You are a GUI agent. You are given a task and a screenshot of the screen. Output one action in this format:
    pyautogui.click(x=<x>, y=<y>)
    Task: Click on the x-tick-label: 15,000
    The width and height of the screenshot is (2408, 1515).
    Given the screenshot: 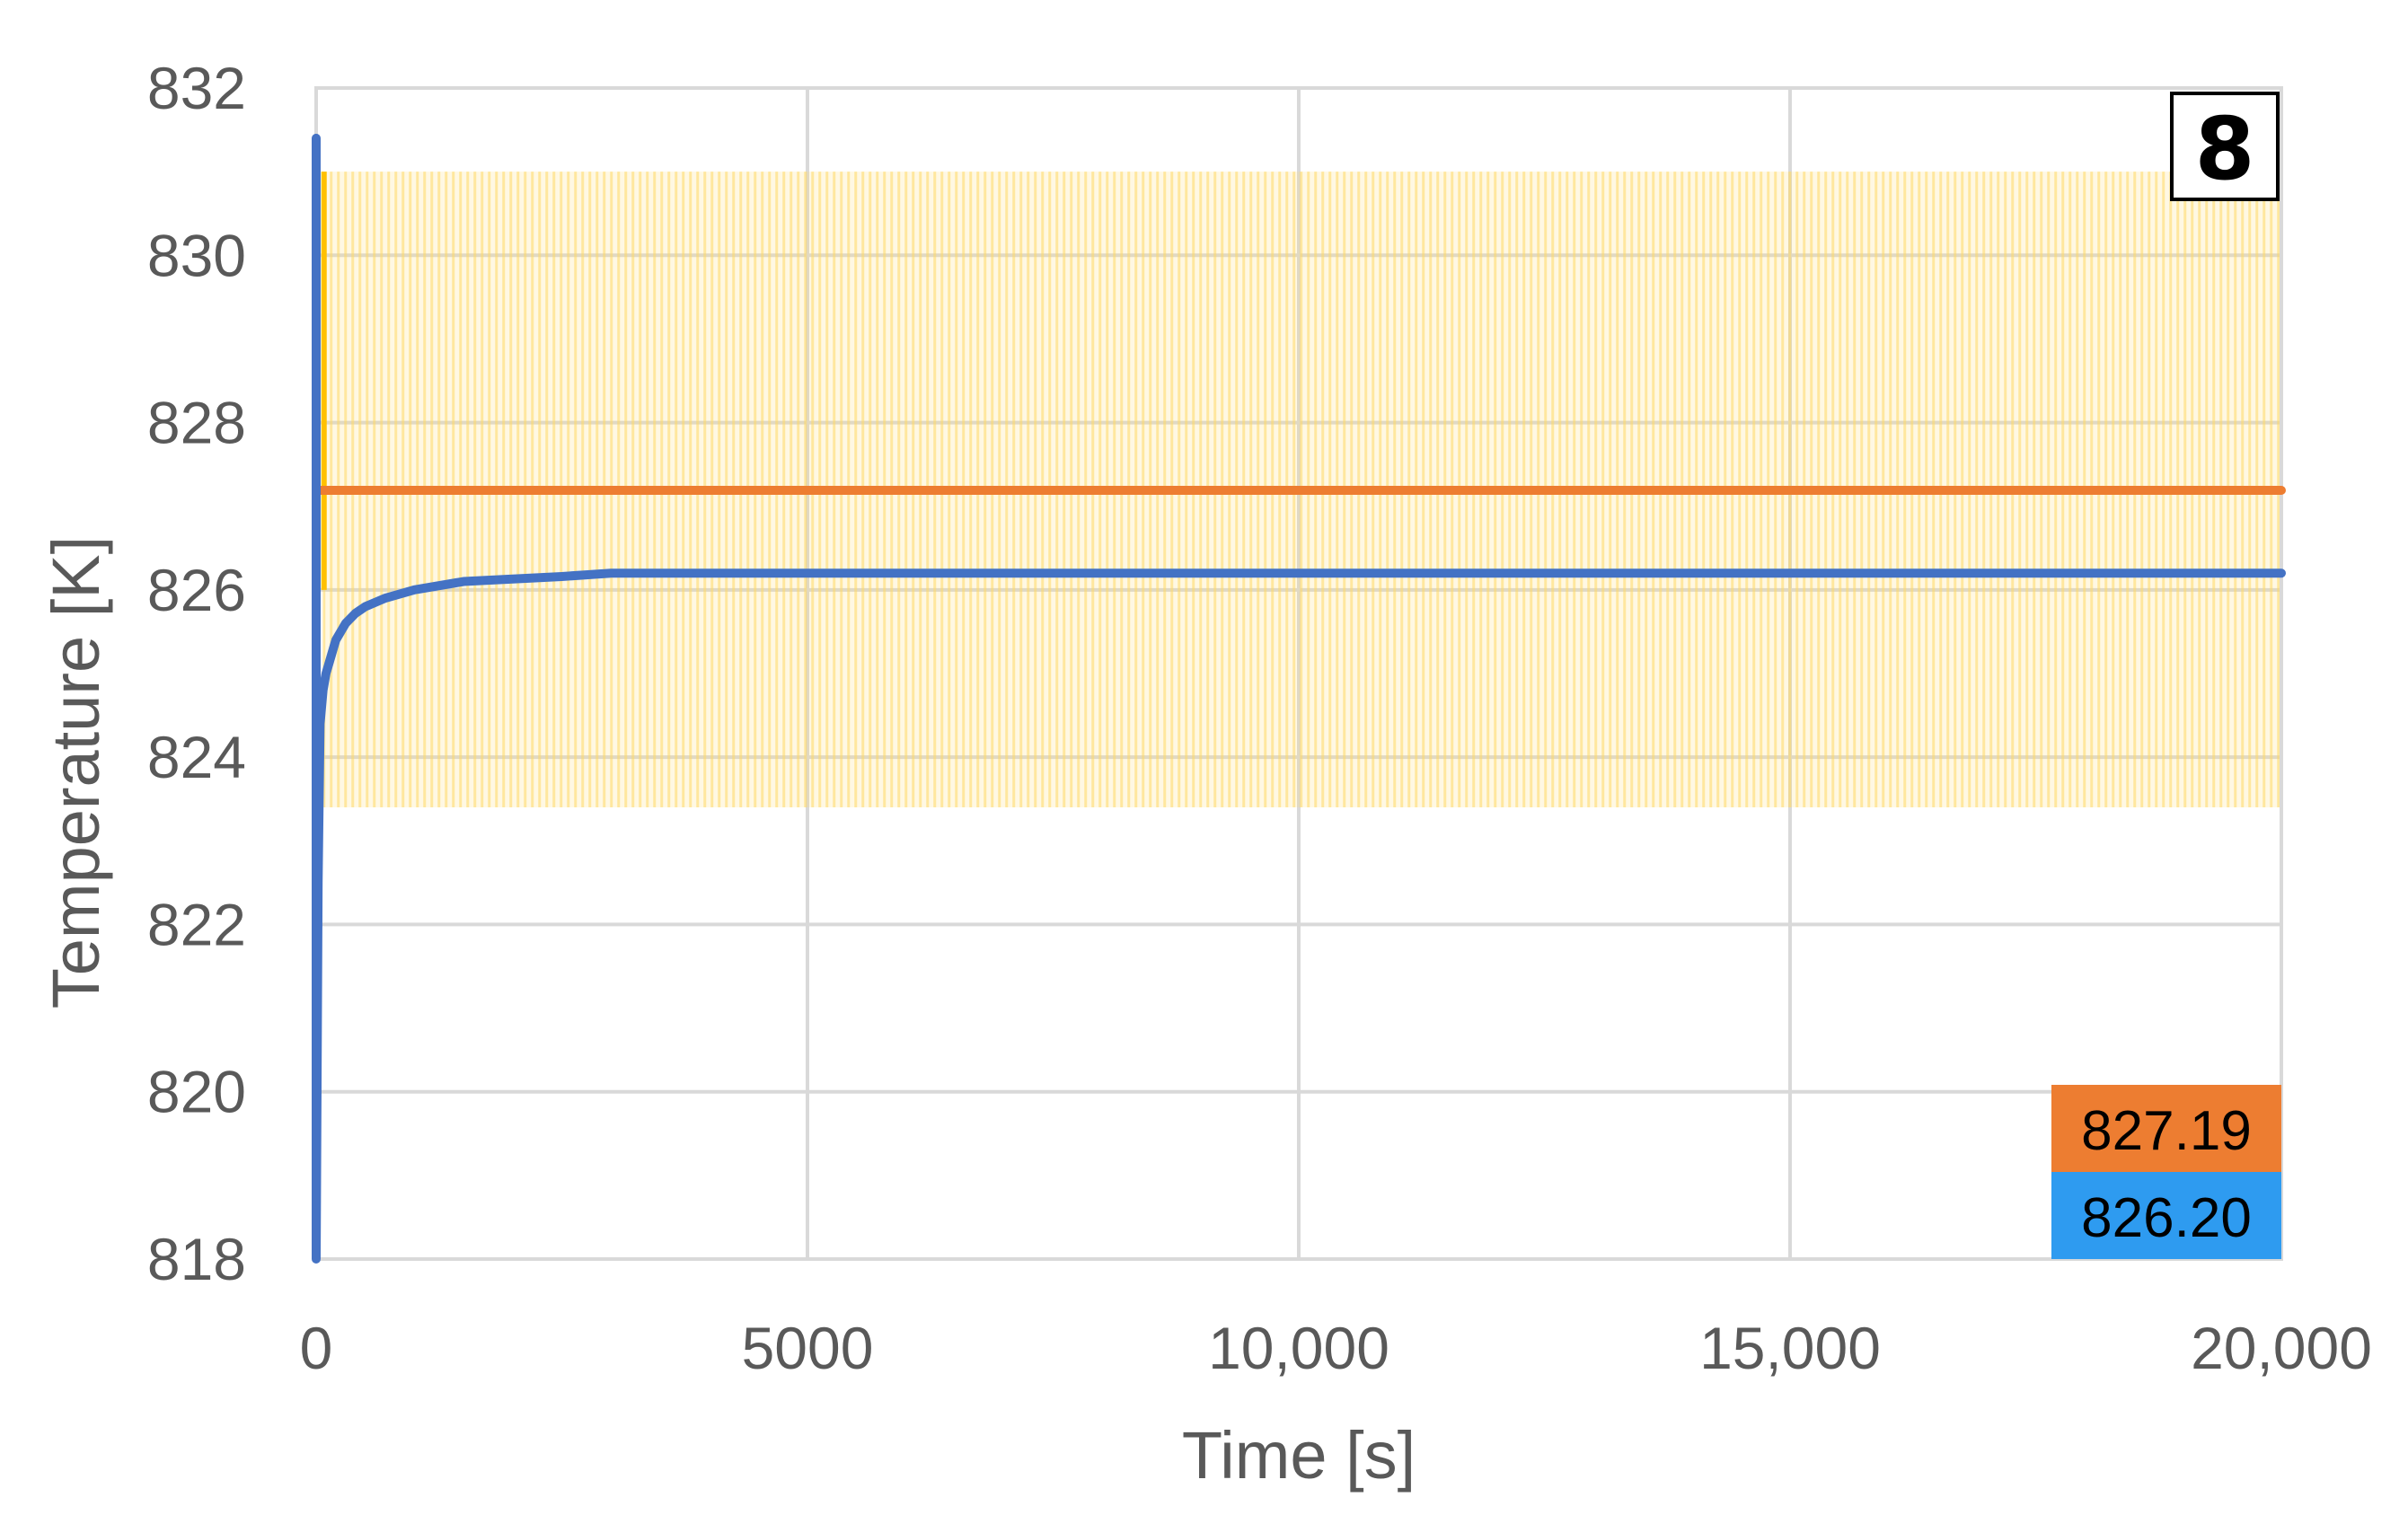 What is the action you would take?
    pyautogui.click(x=1790, y=1348)
    